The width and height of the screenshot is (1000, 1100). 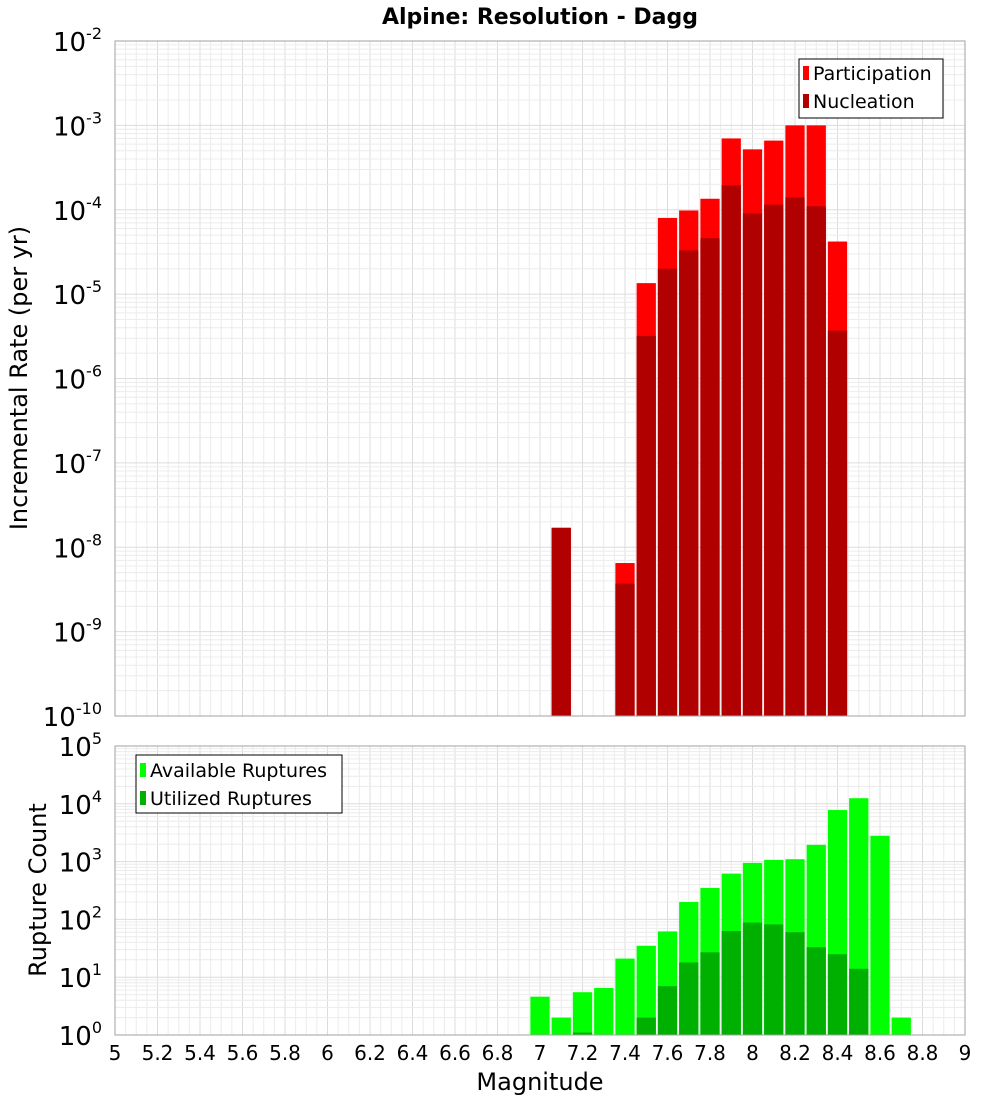 I want to click on nucleation-legend-swatch, so click(x=806, y=101).